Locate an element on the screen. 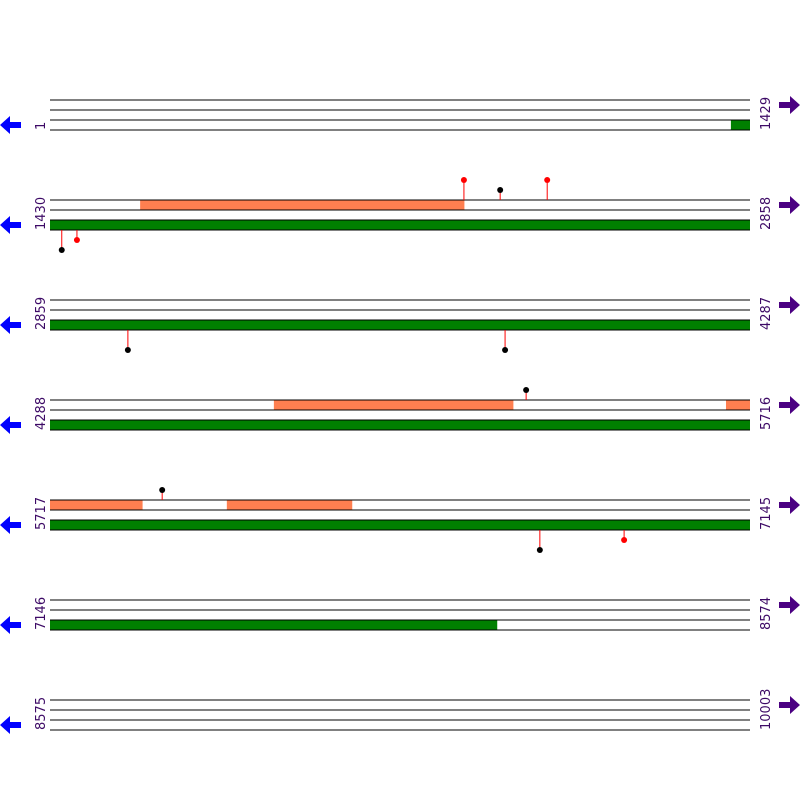 The width and height of the screenshot is (800, 800). row-start: 5717 is located at coordinates (41, 513).